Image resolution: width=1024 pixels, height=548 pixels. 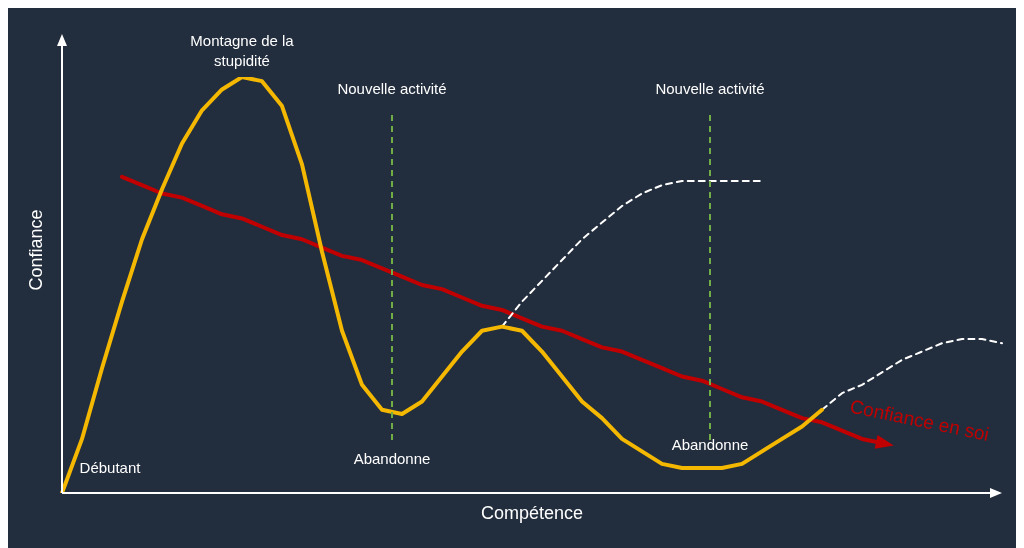 What do you see at coordinates (35, 250) in the screenshot?
I see `y-axis-title: Confiance` at bounding box center [35, 250].